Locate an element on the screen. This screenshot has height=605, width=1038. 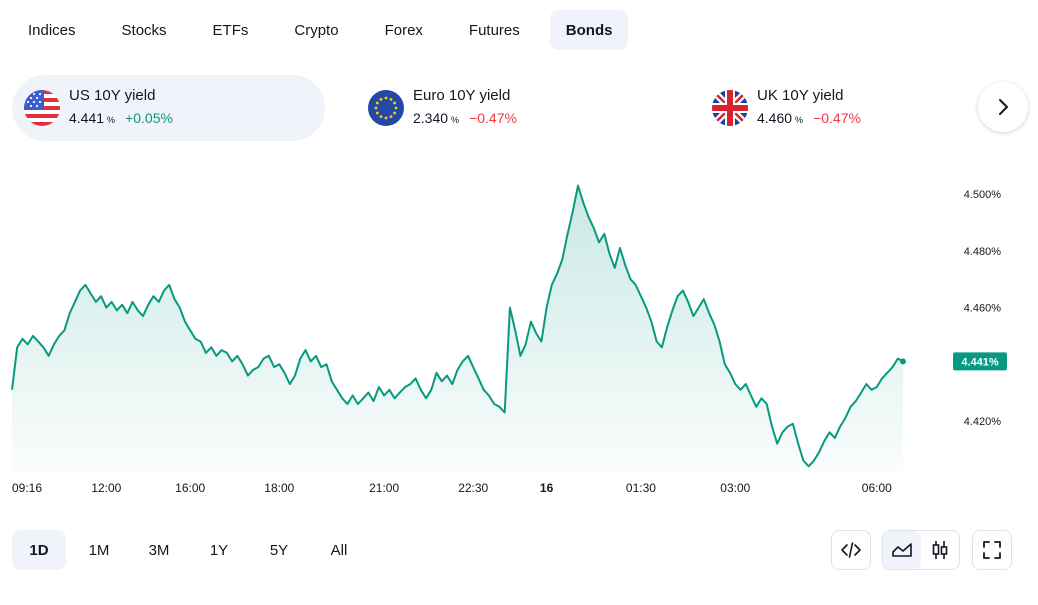
chevron-right-icon is located at coordinates (1003, 107).